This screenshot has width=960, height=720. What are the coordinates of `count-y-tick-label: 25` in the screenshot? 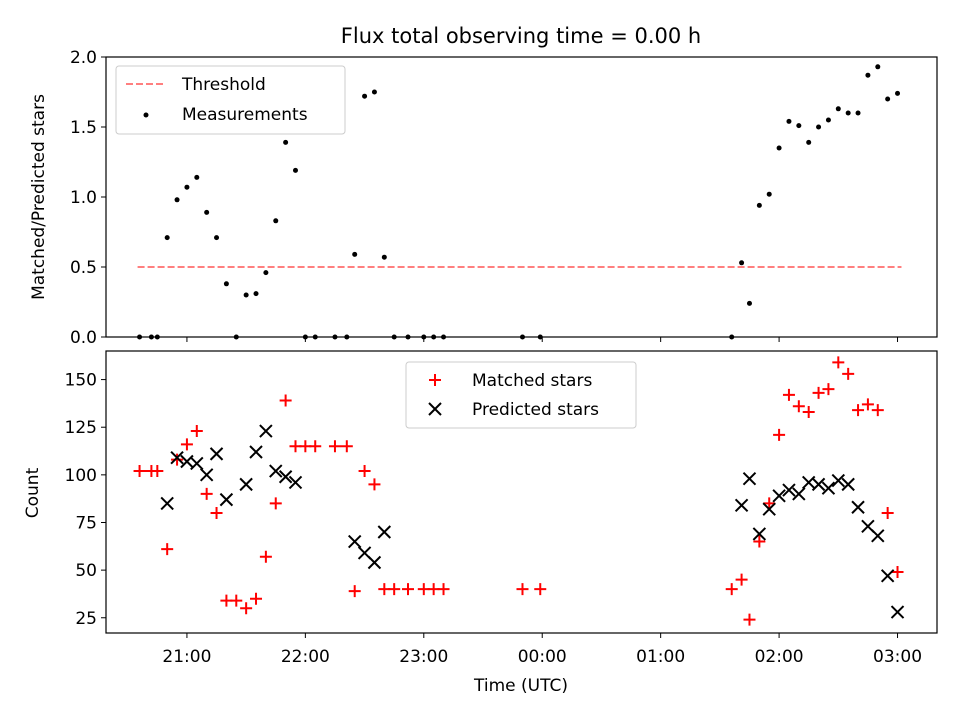 It's located at (86, 619).